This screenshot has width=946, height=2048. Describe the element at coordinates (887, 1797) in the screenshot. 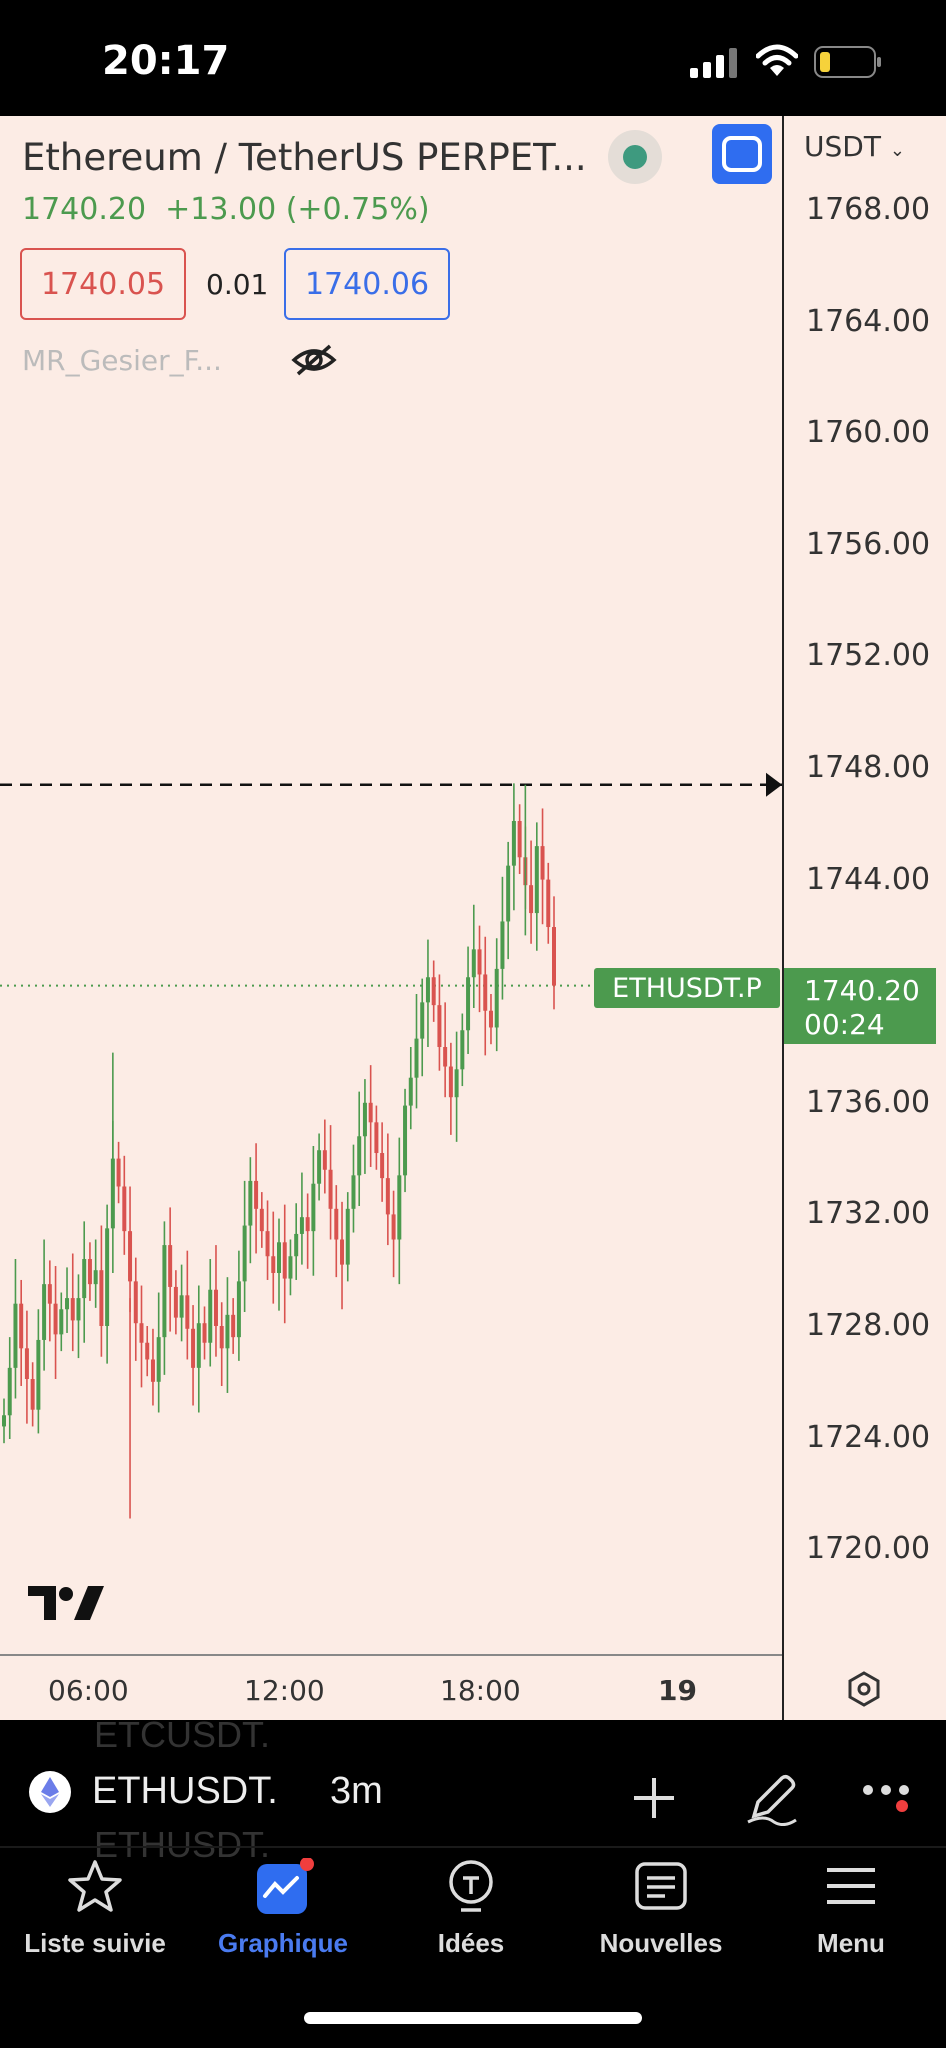

I see `more-options-button` at that location.